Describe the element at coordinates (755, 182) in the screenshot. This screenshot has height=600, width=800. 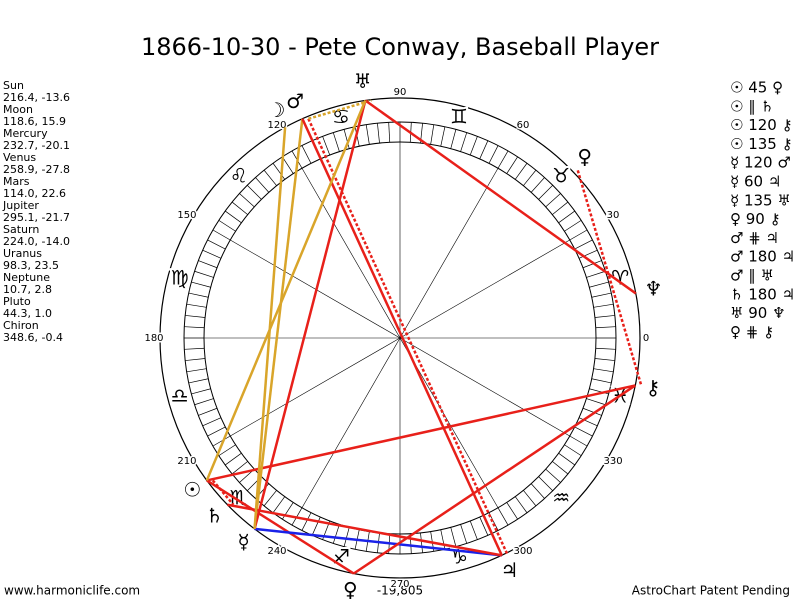
I see `aspect-entry: ☿ 60 ♃` at that location.